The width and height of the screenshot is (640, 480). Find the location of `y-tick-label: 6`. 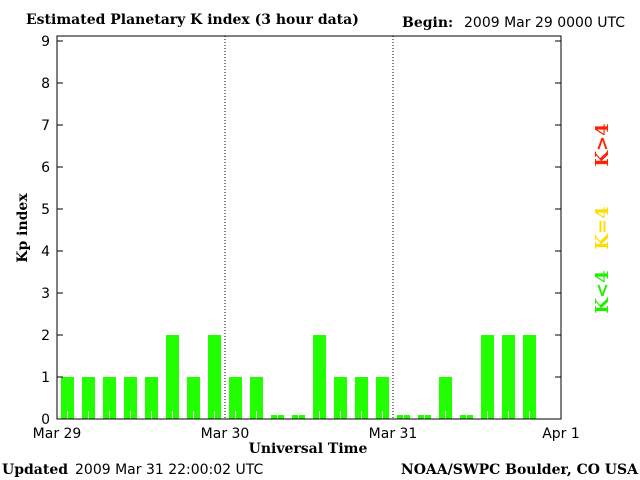

y-tick-label: 6 is located at coordinates (45, 168).